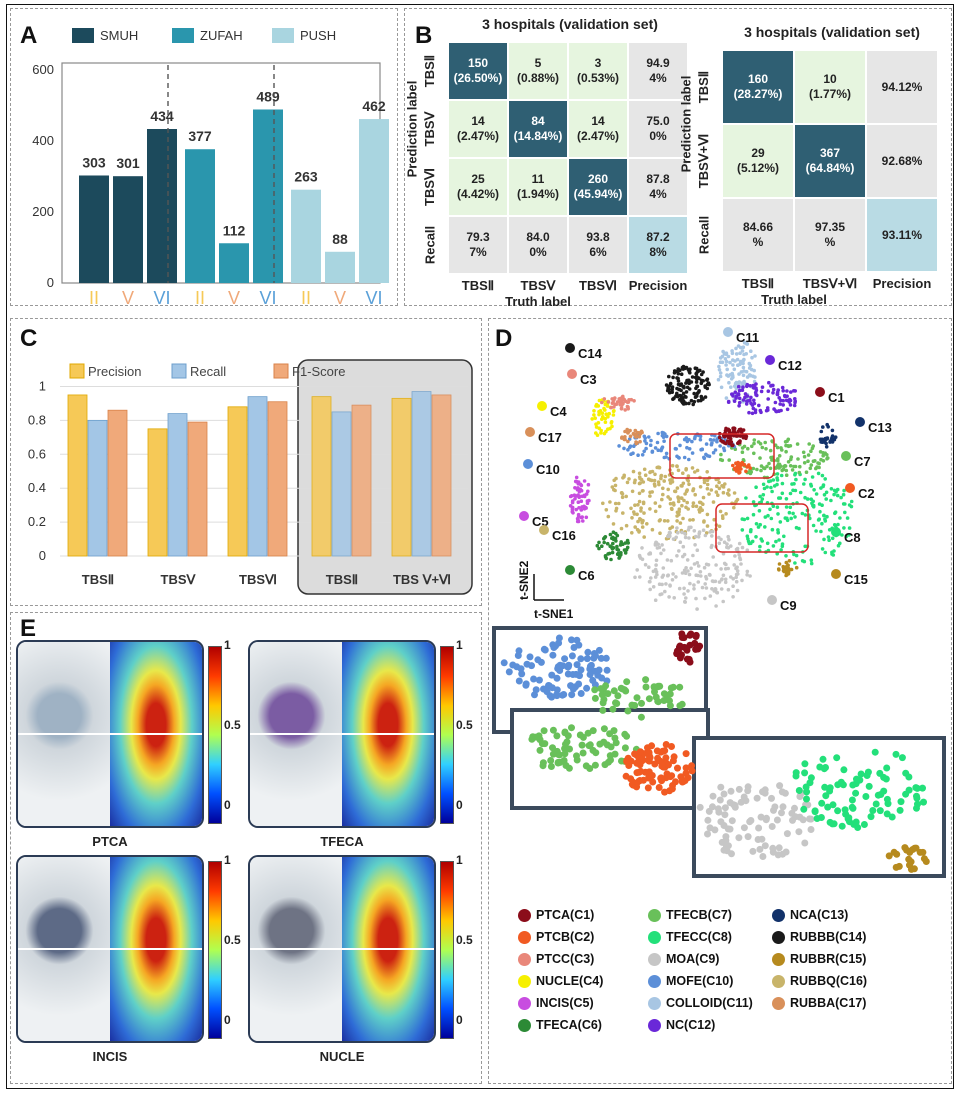 This screenshot has width=960, height=1093. Describe the element at coordinates (110, 1056) in the screenshot. I see `heatmap-caption: INCIS` at that location.